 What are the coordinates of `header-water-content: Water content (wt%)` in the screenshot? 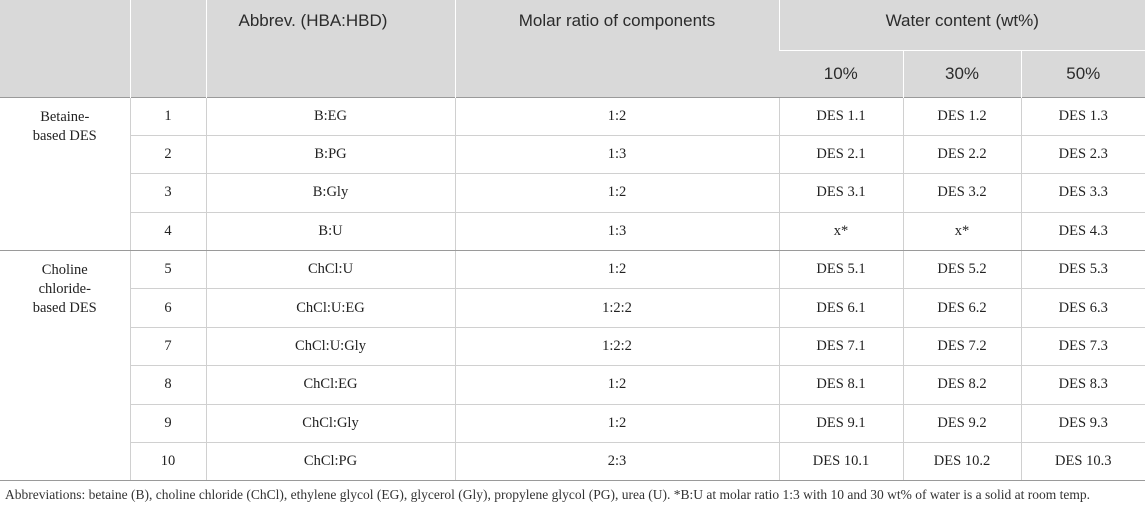 It's located at (961, 25).